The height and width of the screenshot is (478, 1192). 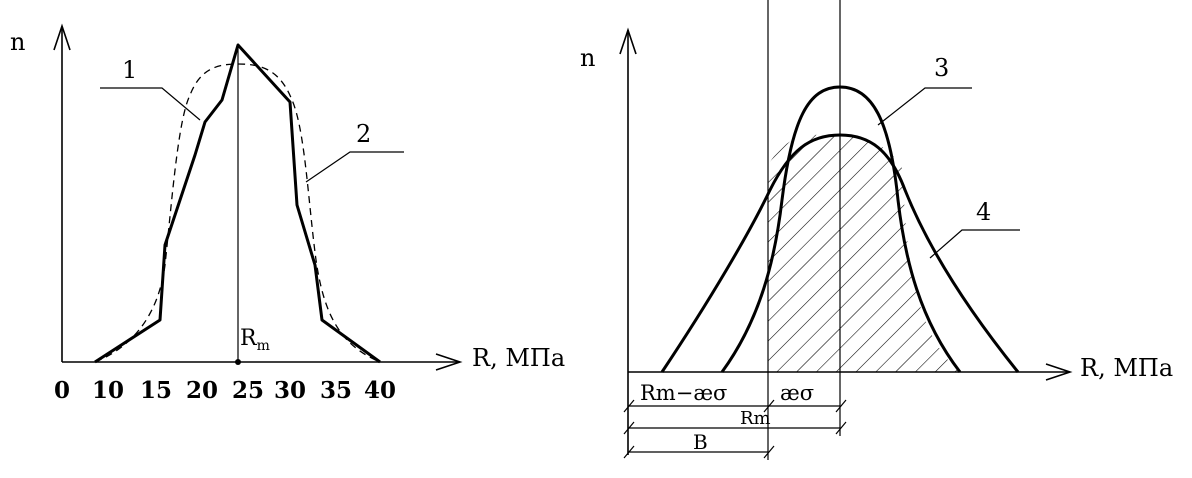 I want to click on right-y-arrow, so click(x=628, y=41).